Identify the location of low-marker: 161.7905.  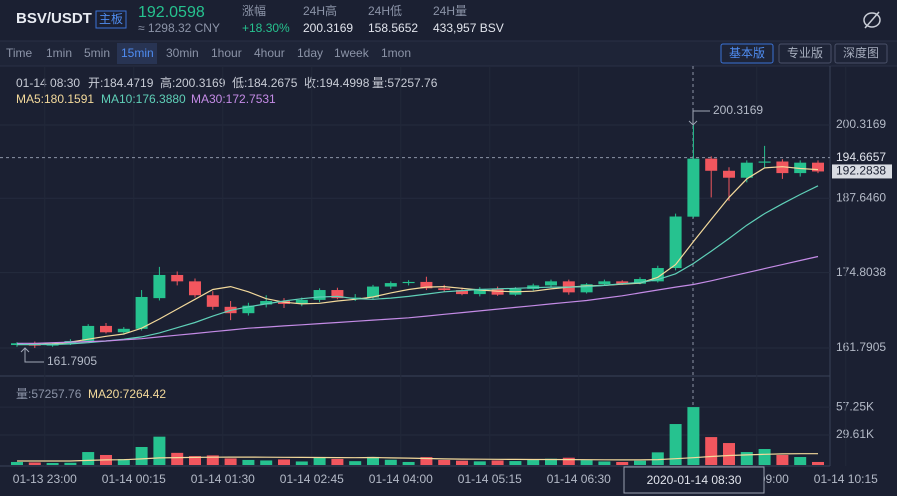
(72, 361).